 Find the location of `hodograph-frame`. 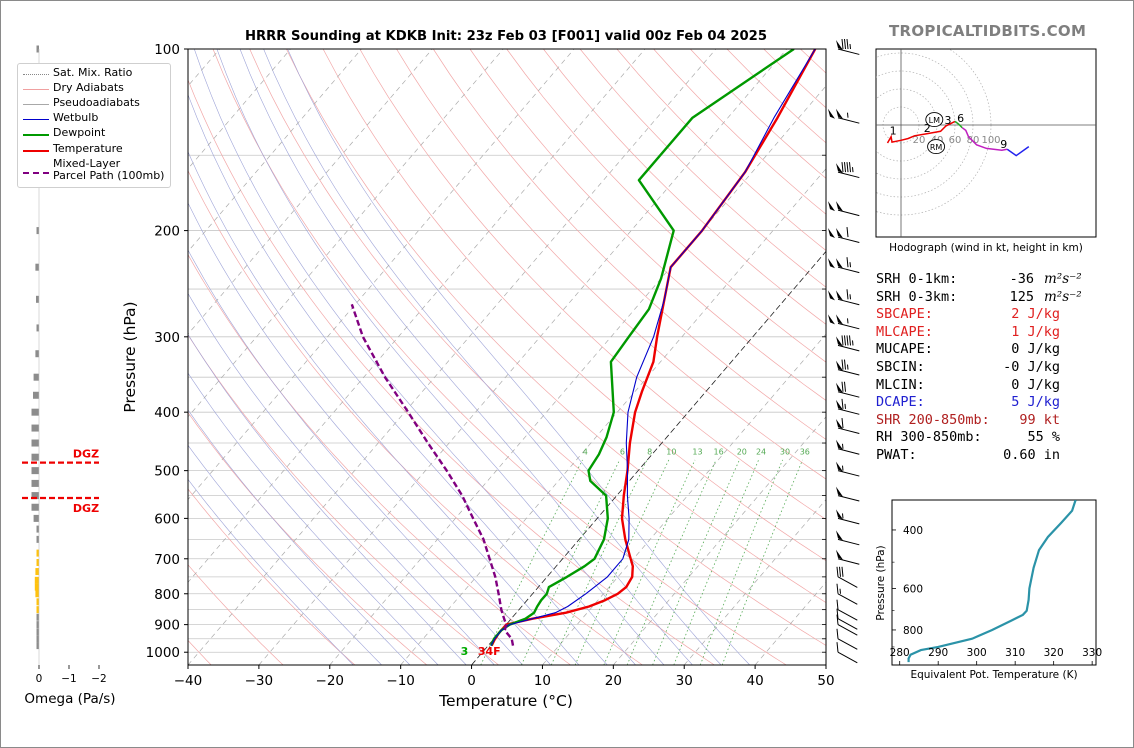

hodograph-frame is located at coordinates (986, 143).